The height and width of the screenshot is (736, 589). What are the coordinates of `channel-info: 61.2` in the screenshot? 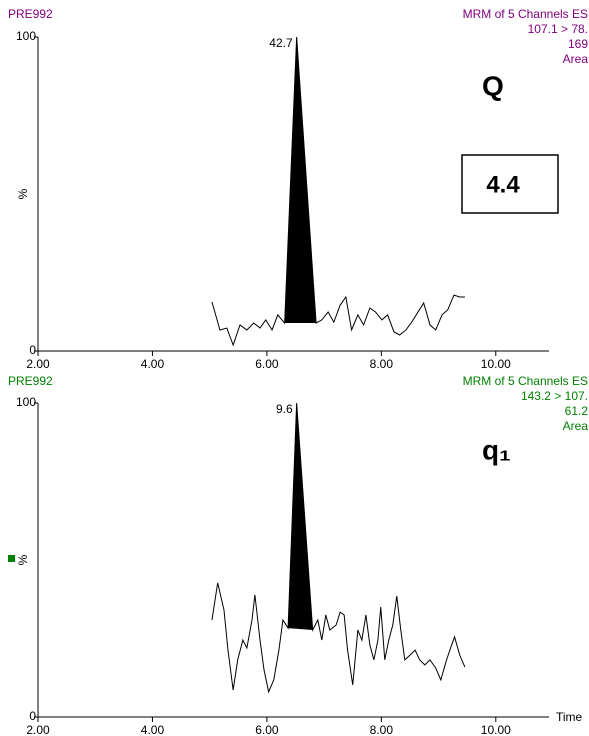 It's located at (577, 411).